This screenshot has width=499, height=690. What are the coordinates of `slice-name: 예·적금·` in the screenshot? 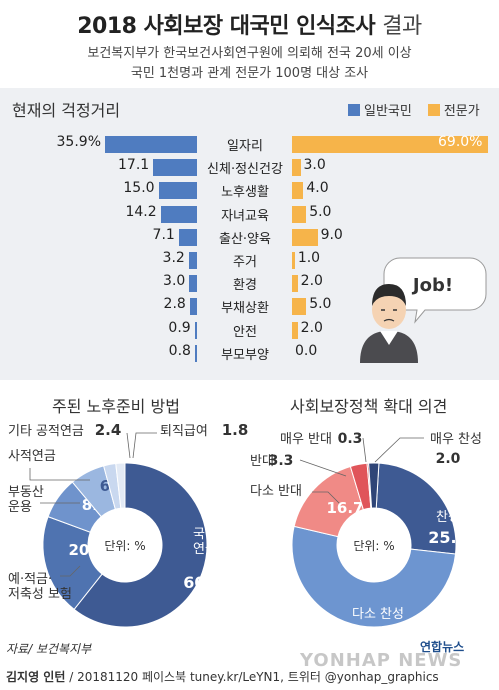 It's located at (30, 579).